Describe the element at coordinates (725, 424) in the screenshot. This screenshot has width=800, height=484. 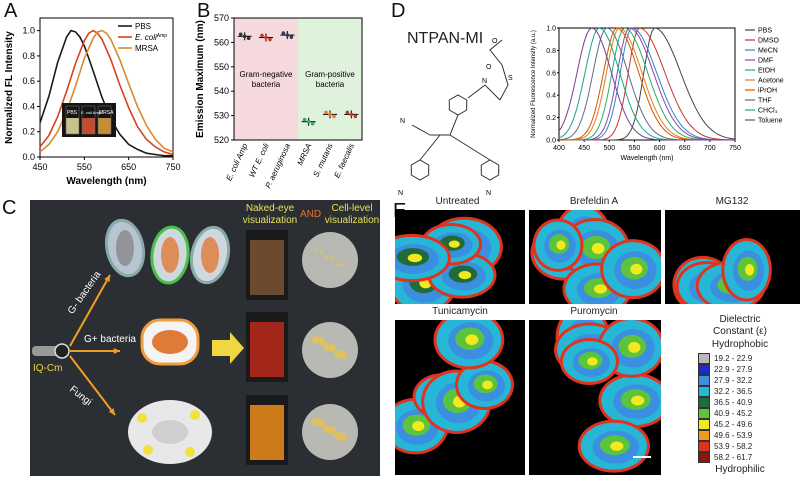
I see `legend-bin: 45.2 - 49.6` at that location.